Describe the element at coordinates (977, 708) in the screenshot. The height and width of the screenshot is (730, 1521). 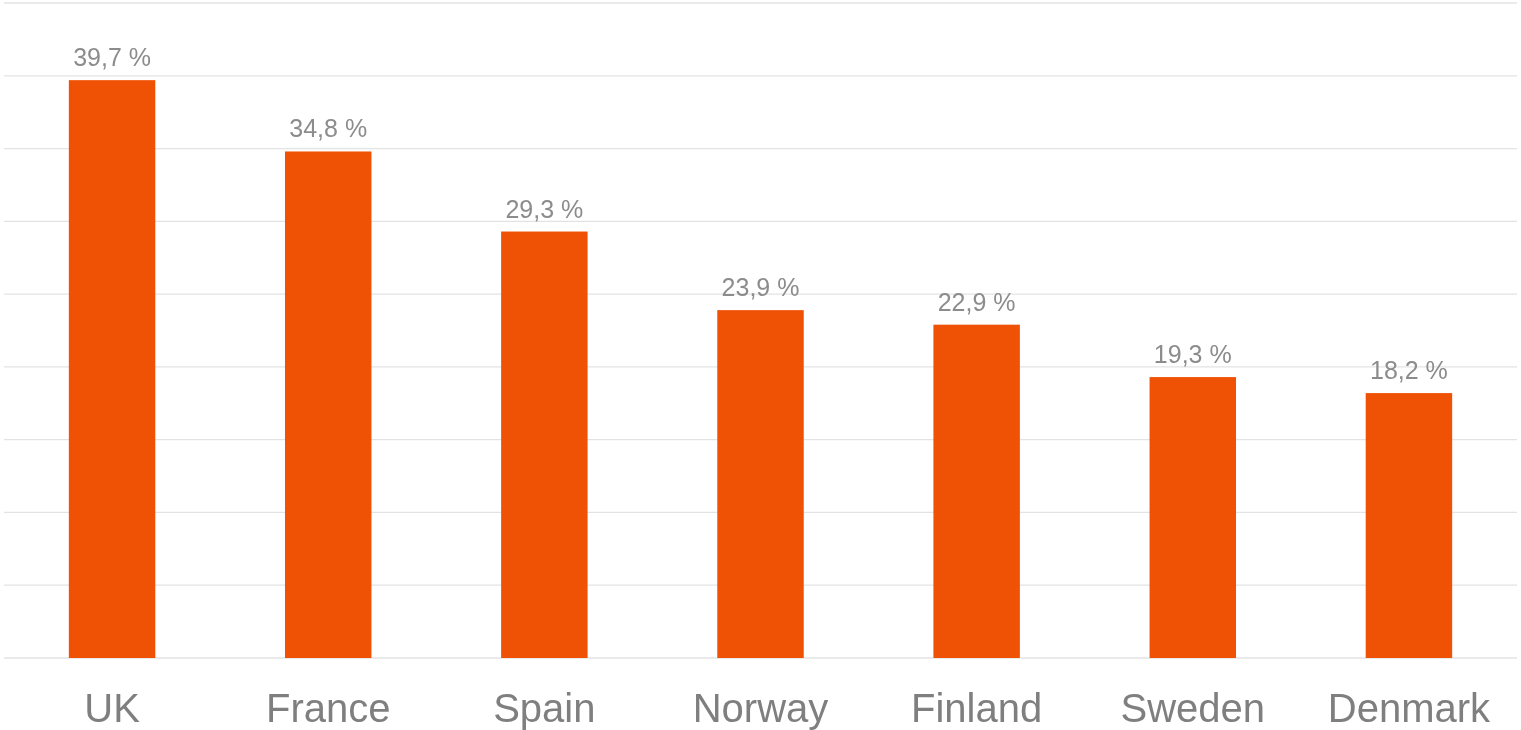
I see `x-tick-label: Finland` at that location.